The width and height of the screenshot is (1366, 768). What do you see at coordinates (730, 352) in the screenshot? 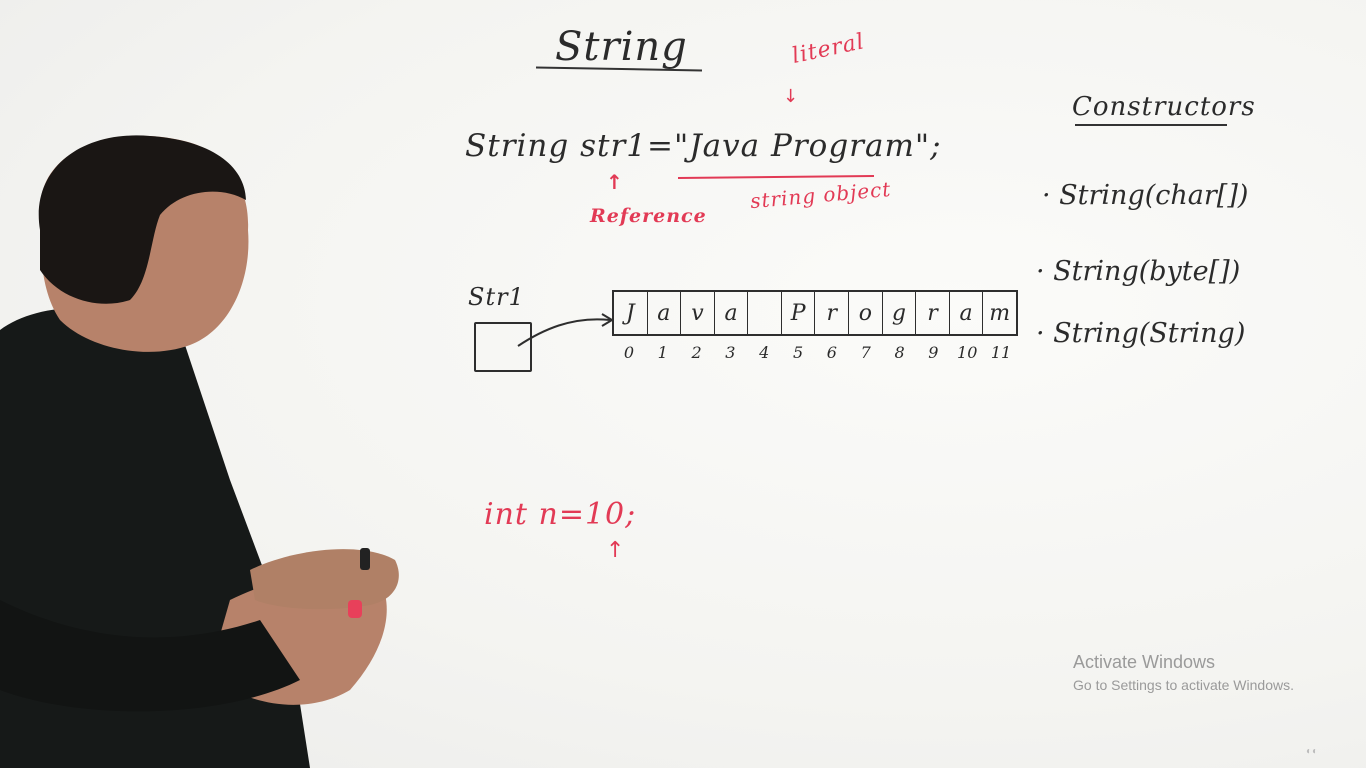
I see `array-index: 3` at bounding box center [730, 352].